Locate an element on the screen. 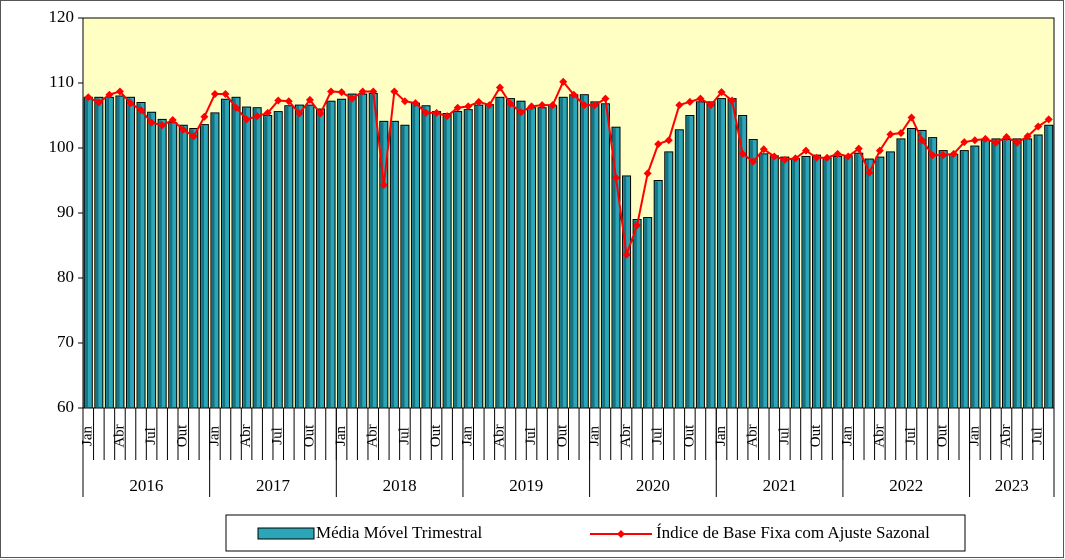  year-label: 2021 is located at coordinates (780, 485).